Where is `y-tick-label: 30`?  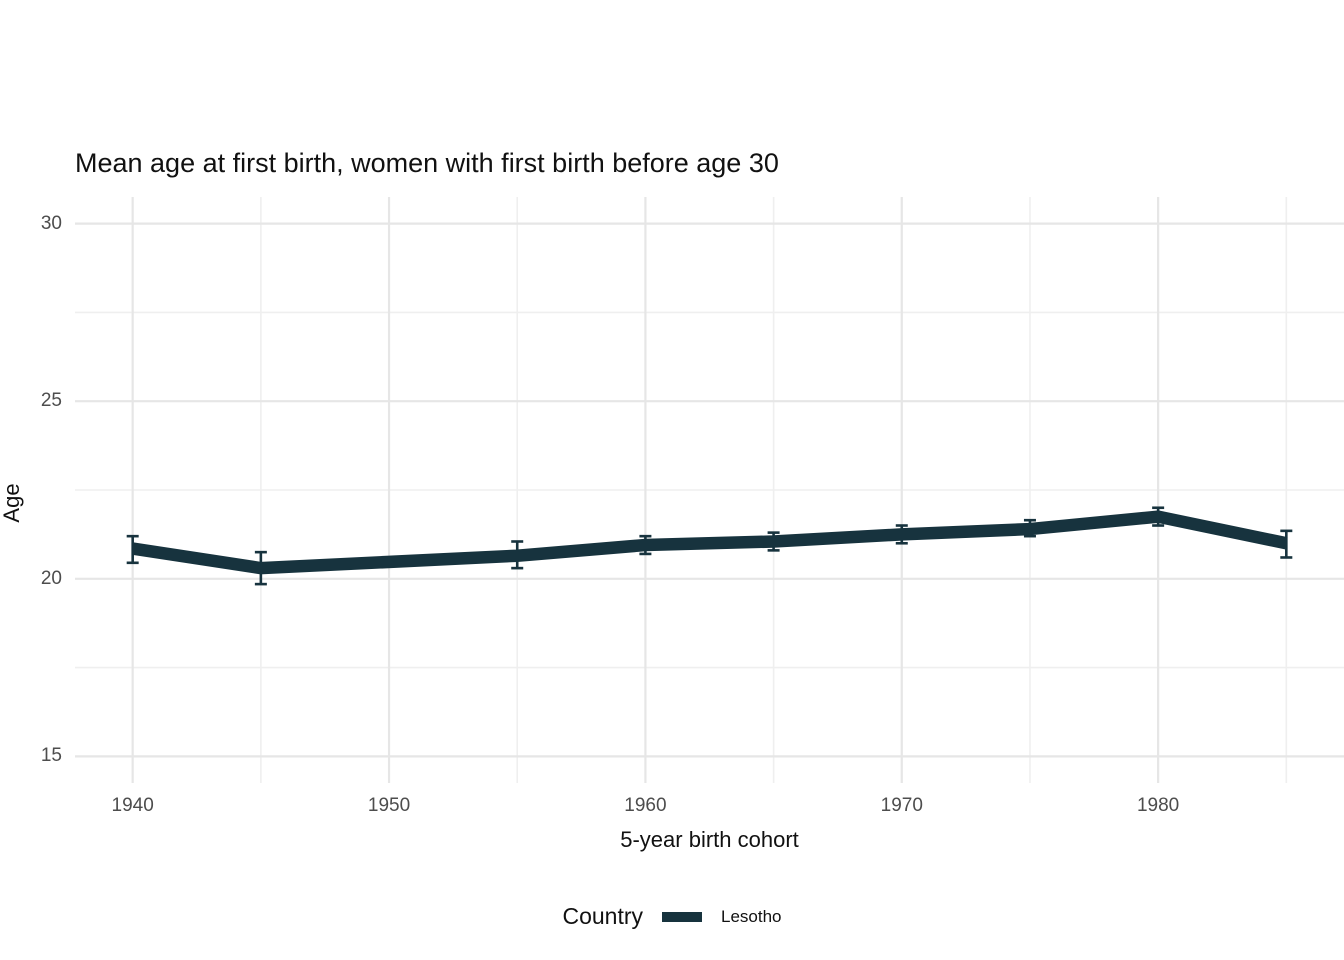 y-tick-label: 30 is located at coordinates (51, 223).